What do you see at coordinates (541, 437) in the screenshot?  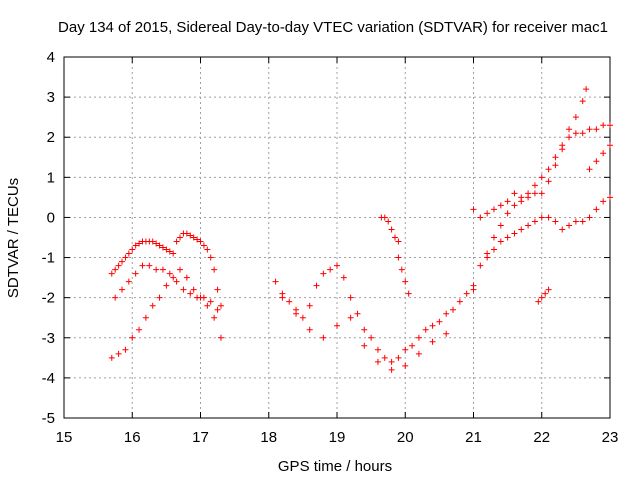 I see `x-tick-label: 22` at bounding box center [541, 437].